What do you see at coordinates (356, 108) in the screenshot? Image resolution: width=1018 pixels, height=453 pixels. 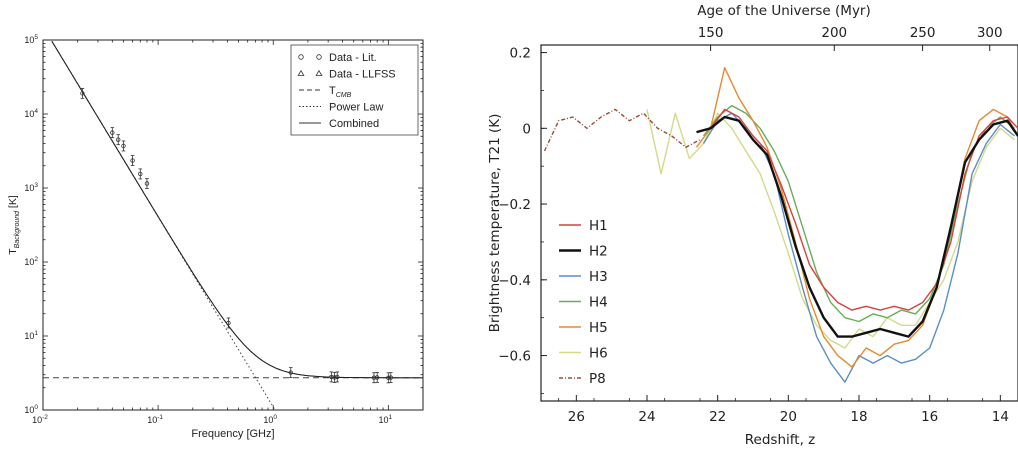 I see `left-legend-label: Power Law` at bounding box center [356, 108].